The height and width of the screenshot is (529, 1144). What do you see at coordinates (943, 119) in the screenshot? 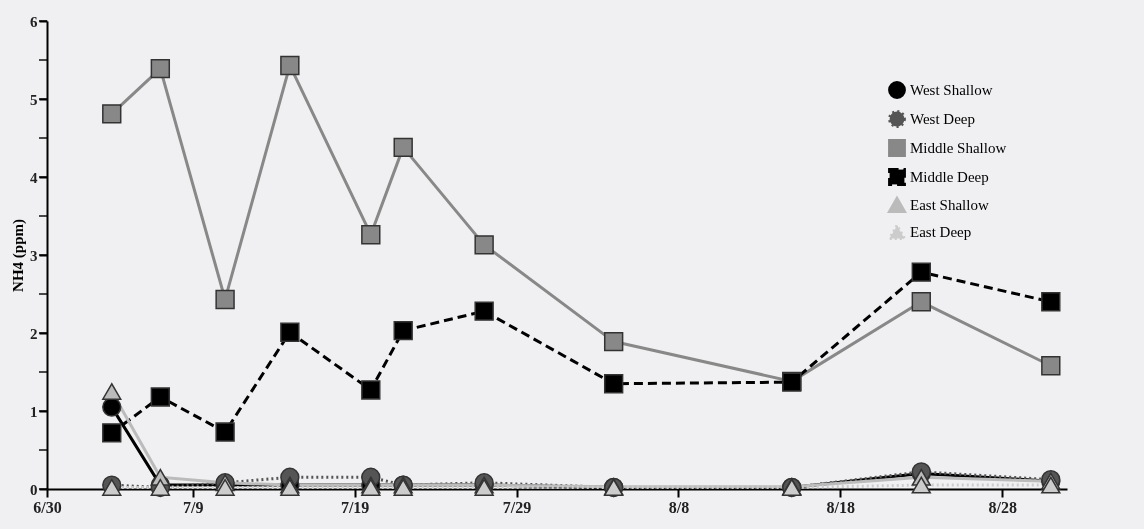
I see `legend-label: West Deep` at bounding box center [943, 119].